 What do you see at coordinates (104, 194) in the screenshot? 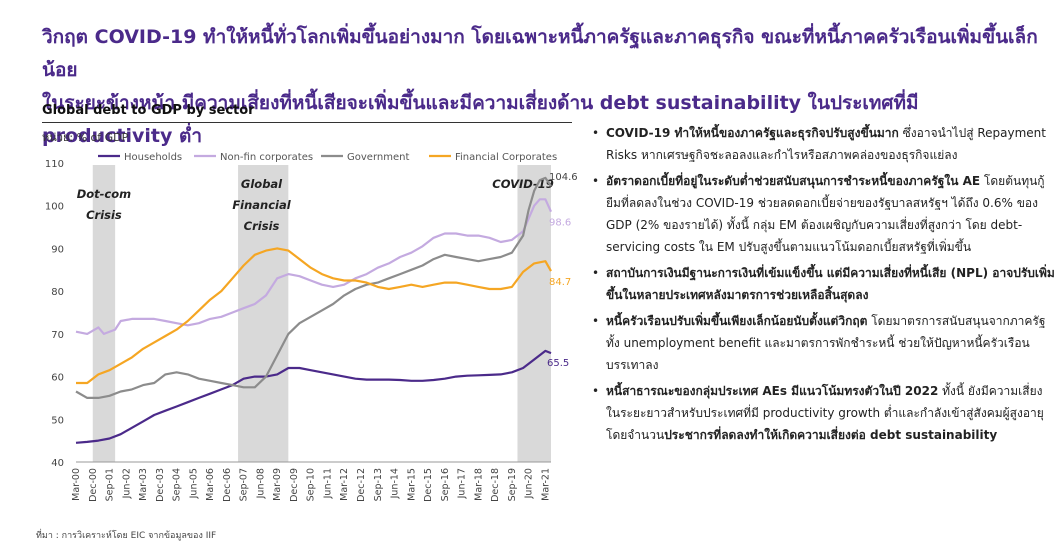
I see `shaded-period-label: Dot-com` at bounding box center [104, 194].